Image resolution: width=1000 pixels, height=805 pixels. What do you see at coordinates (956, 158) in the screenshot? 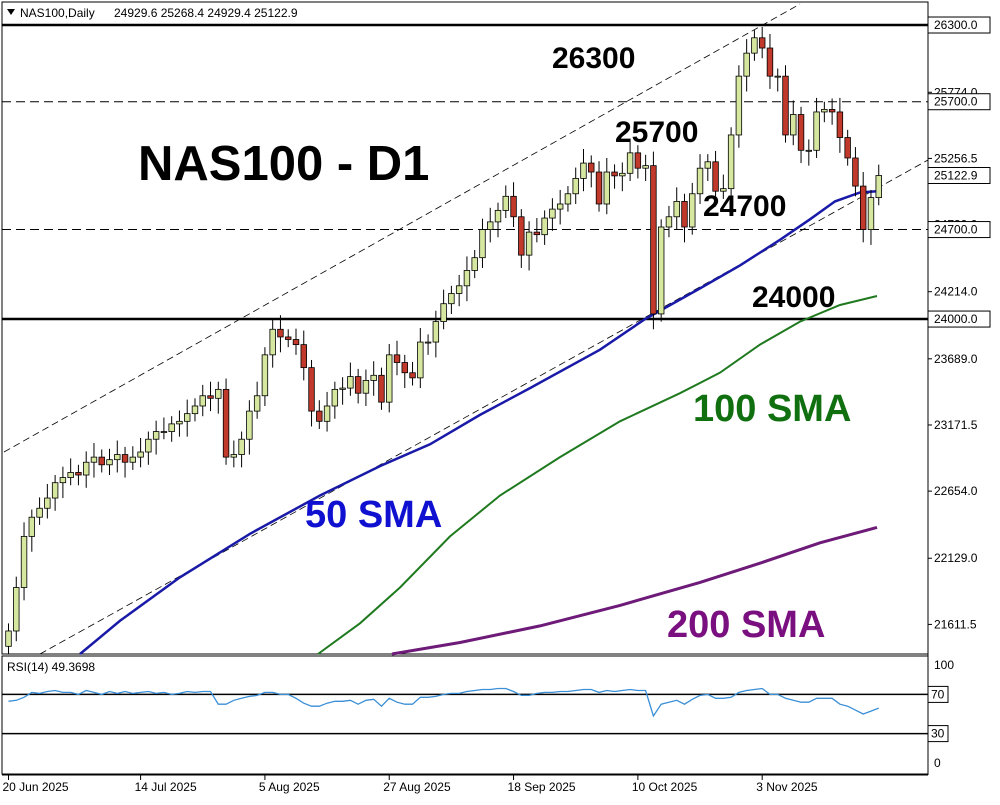
I see `price-tick-label: 25256.5` at bounding box center [956, 158].